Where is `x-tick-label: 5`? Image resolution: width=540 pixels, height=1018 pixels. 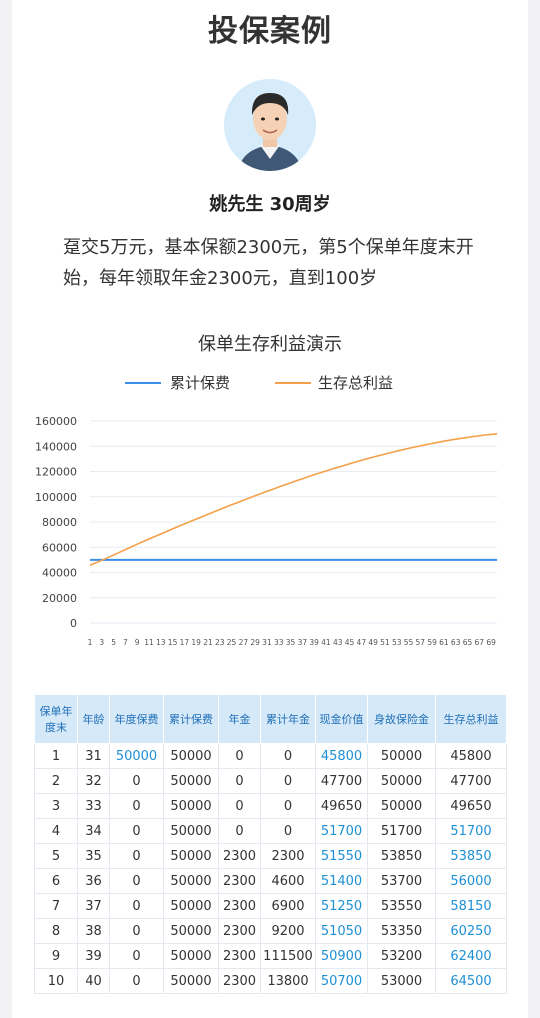
x-tick-label: 5 is located at coordinates (113, 642).